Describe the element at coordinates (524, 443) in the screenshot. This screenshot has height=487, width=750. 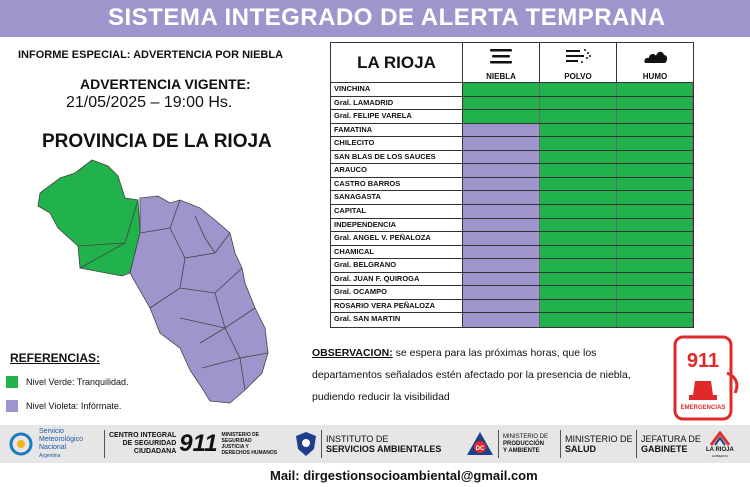
I see `produccion-line: PRODUCCIÓN` at that location.